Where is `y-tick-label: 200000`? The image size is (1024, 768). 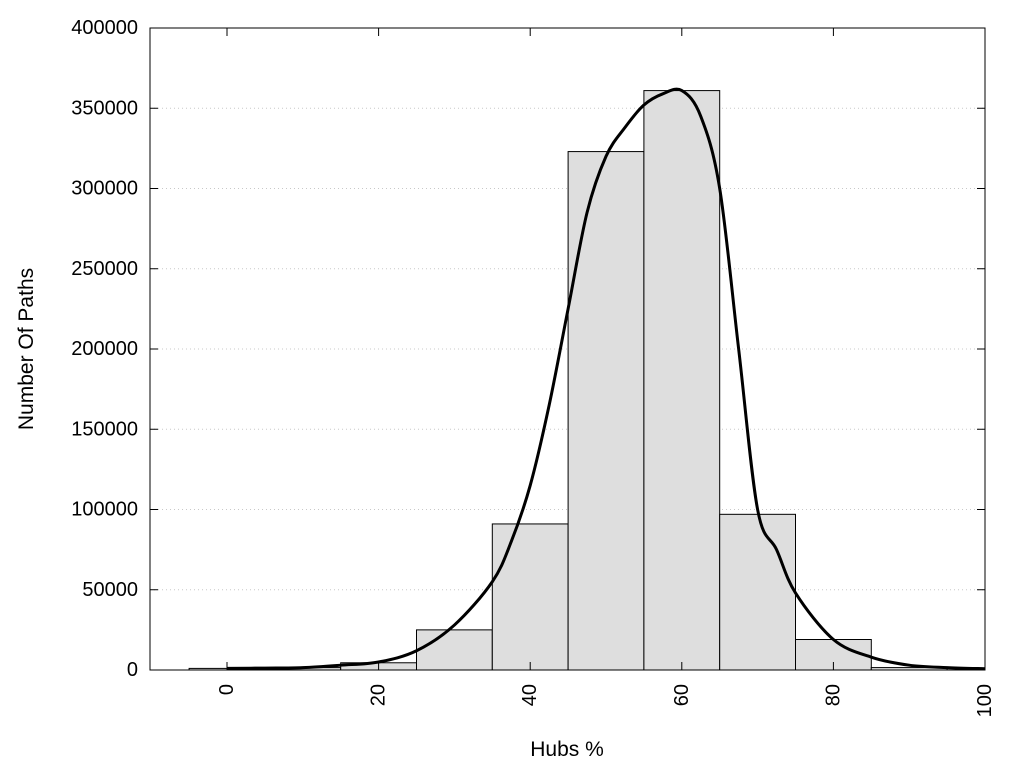 y-tick-label: 200000 is located at coordinates (104, 349).